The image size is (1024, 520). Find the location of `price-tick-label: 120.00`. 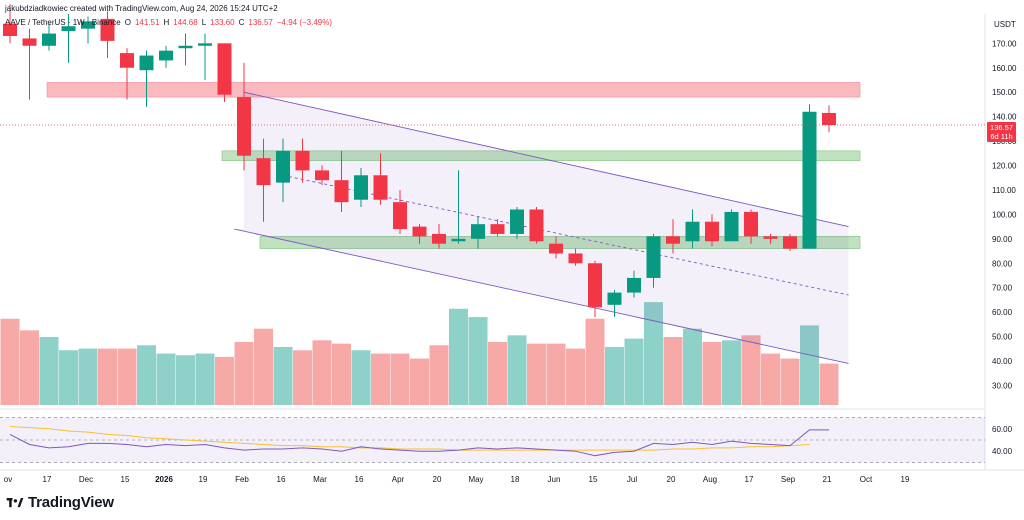

price-tick-label: 120.00 is located at coordinates (1004, 166).